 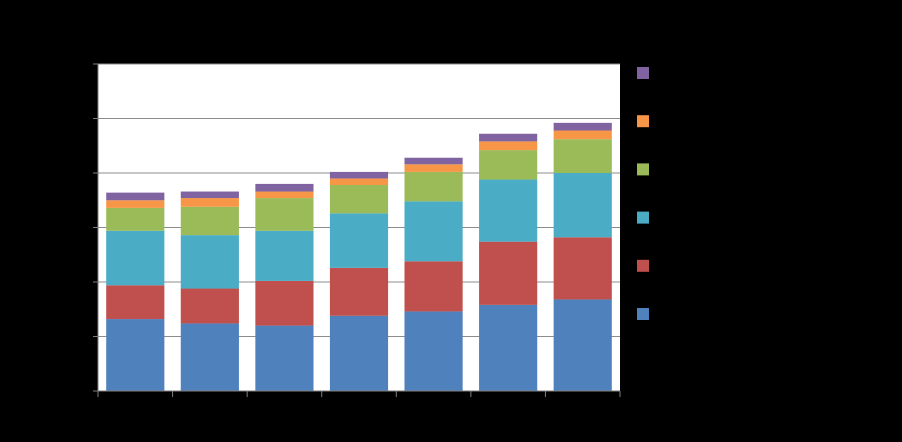 What do you see at coordinates (643, 193) in the screenshot?
I see `legend` at bounding box center [643, 193].